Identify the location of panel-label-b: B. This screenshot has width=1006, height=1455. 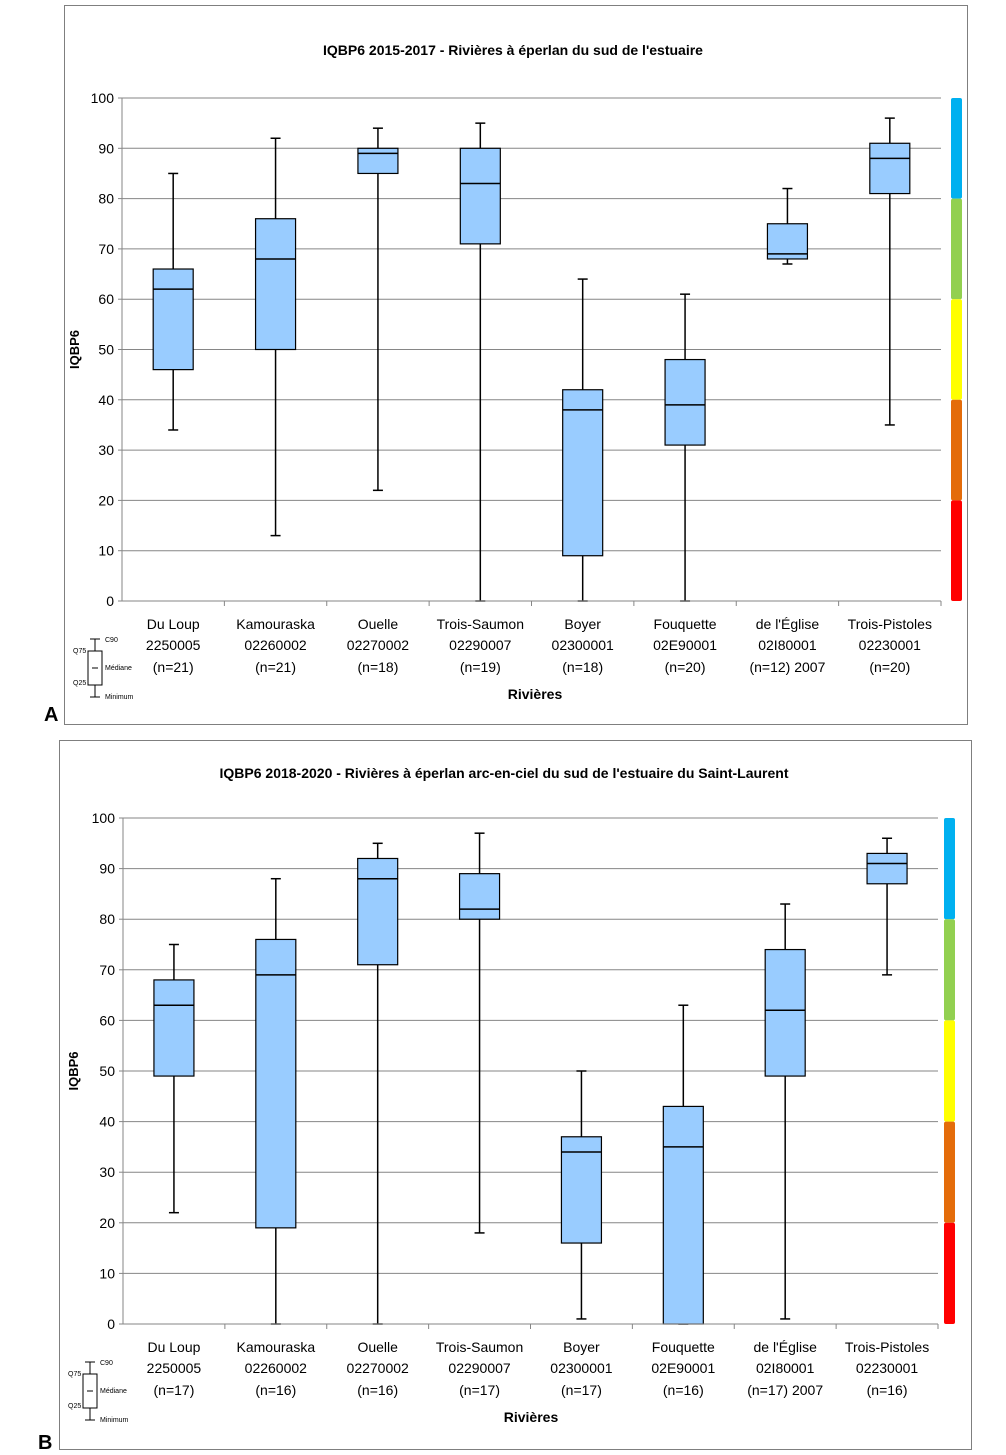
(45, 1443).